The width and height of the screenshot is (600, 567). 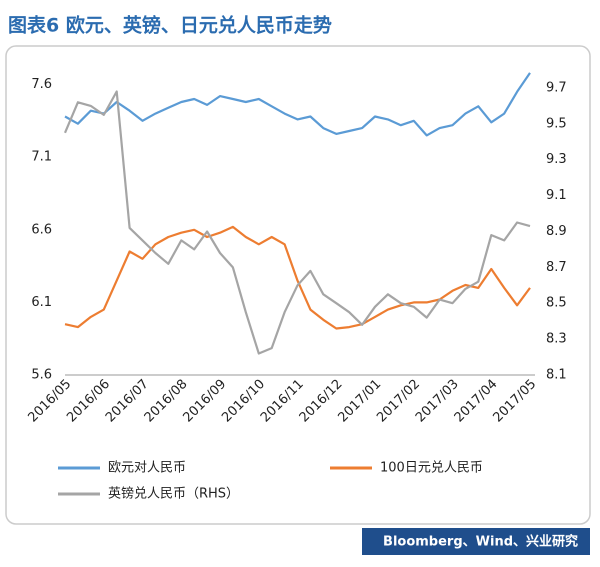 What do you see at coordinates (556, 195) in the screenshot?
I see `y2-tick-label: 9.1` at bounding box center [556, 195].